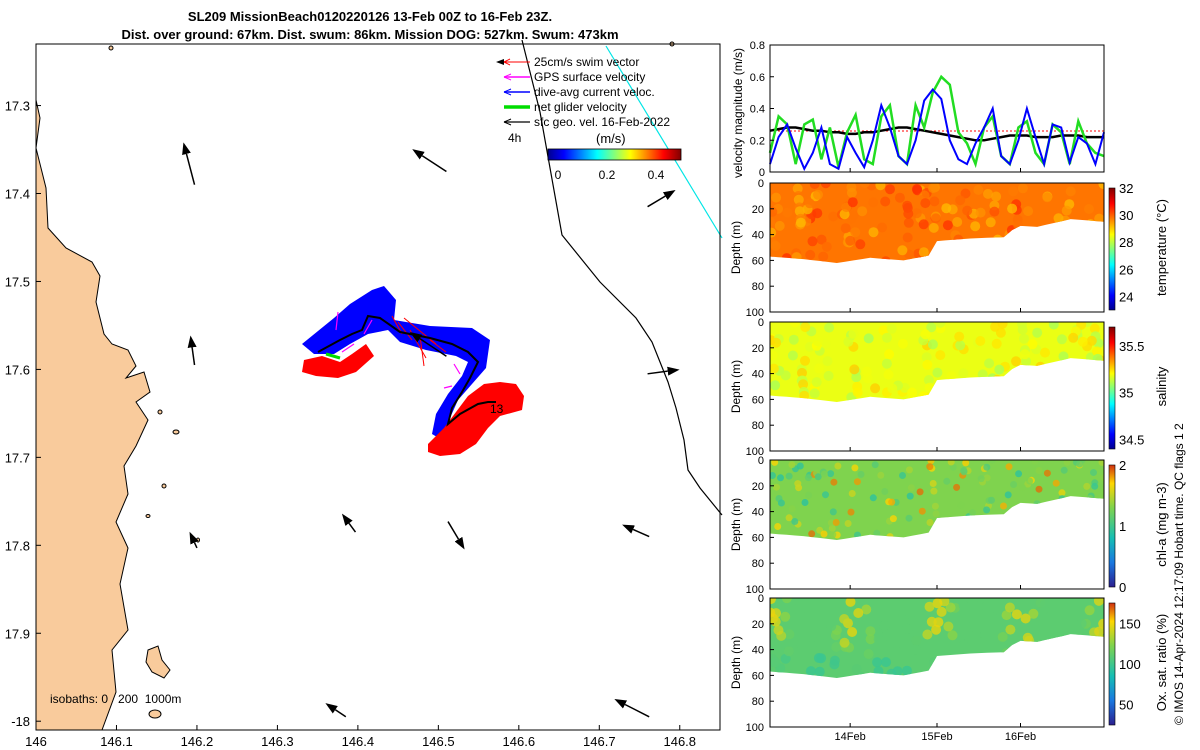  I want to click on track-extension-line, so click(664, 142).